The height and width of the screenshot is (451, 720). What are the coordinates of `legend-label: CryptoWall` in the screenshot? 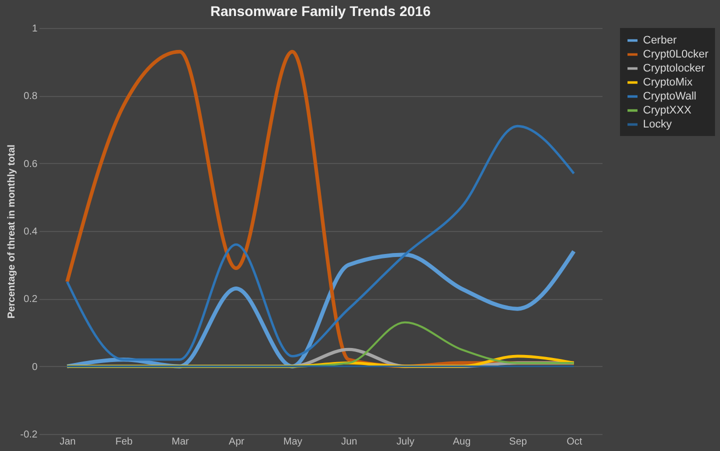 It's located at (669, 96).